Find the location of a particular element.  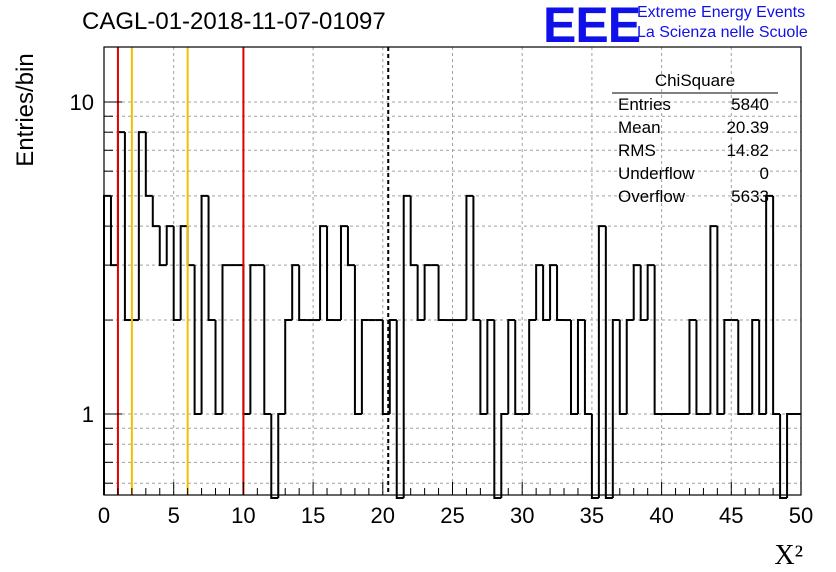

stats-value: 14.82 is located at coordinates (747, 150).